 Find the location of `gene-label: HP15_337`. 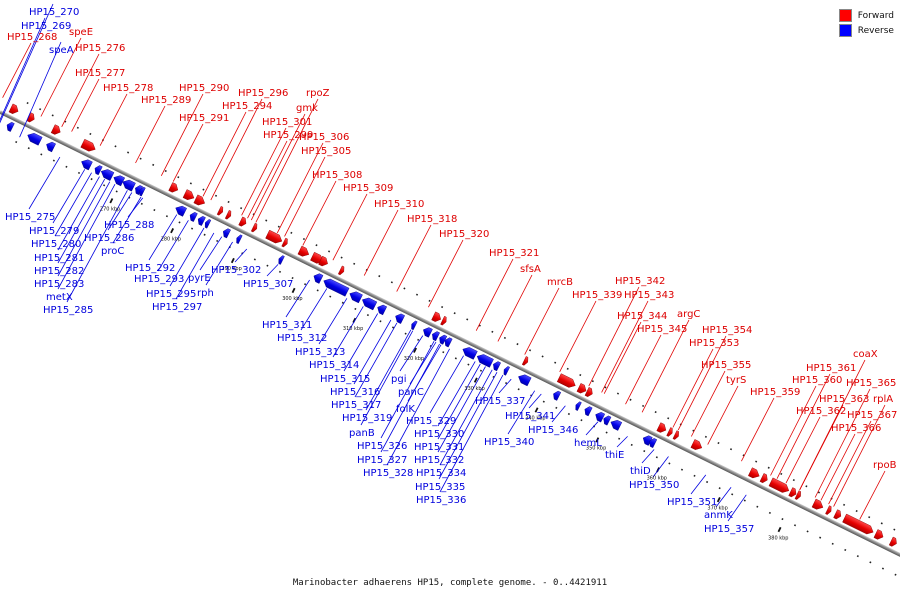

gene-label: HP15_337 is located at coordinates (500, 401).